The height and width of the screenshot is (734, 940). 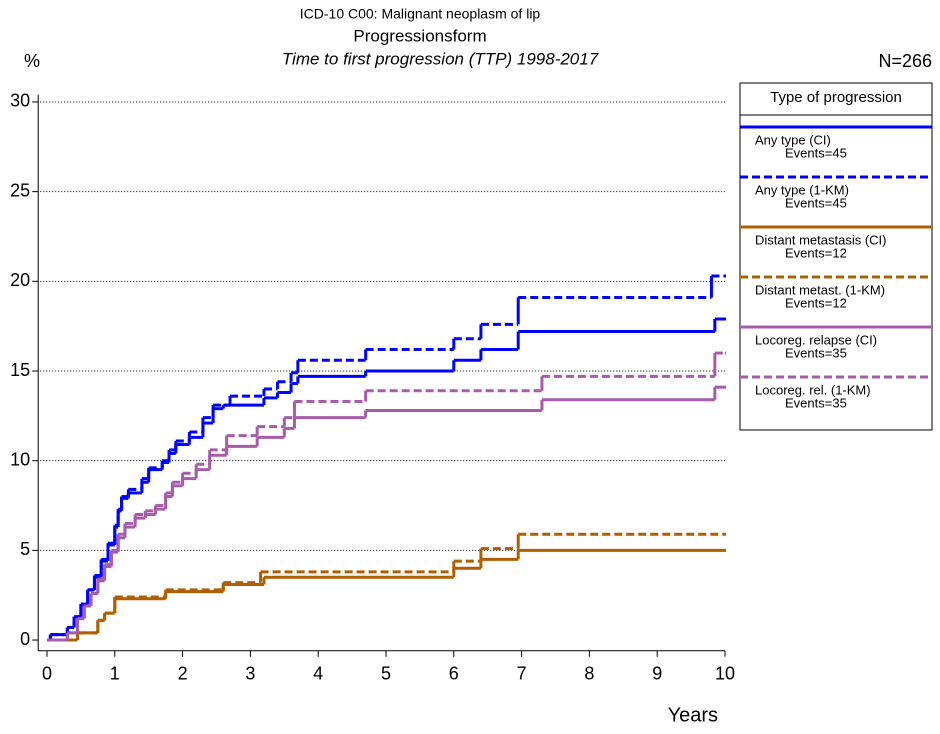 I want to click on x-tick-label: 10, so click(x=725, y=674).